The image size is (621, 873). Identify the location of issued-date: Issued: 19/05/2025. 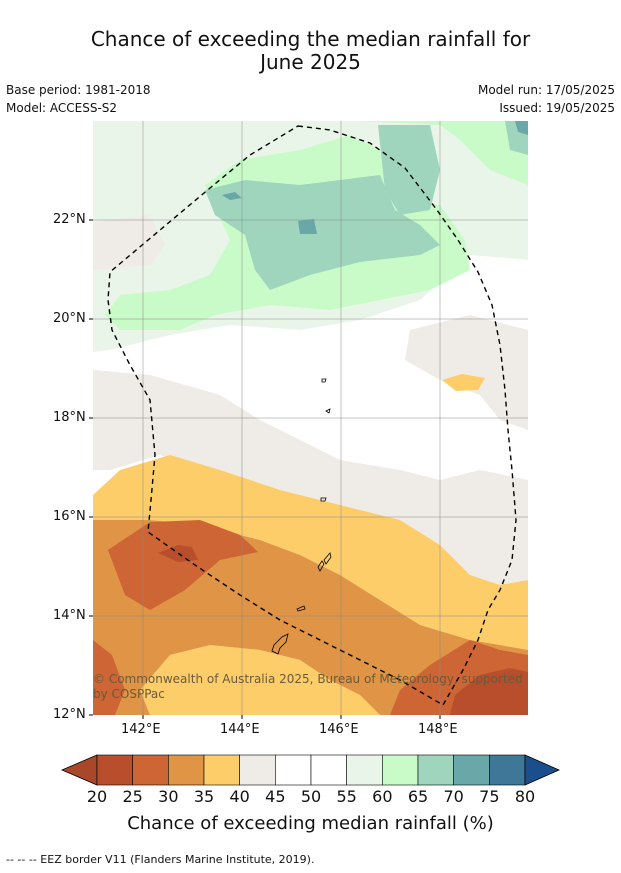
(557, 108).